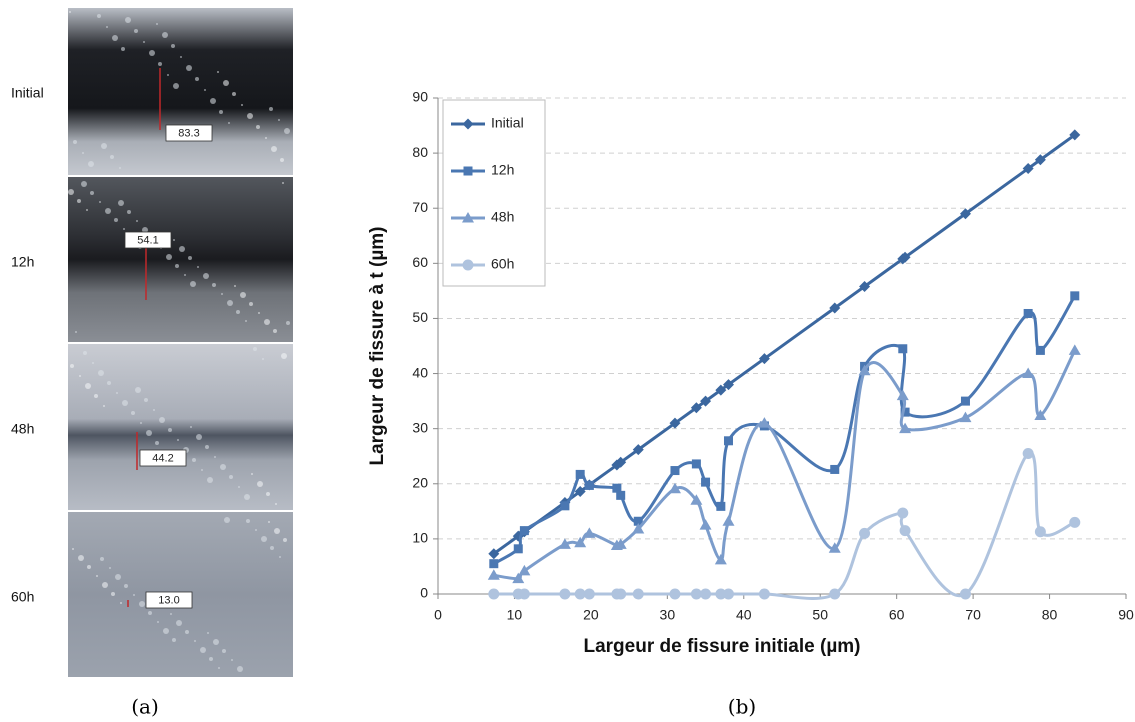 Image resolution: width=1135 pixels, height=722 pixels. What do you see at coordinates (494, 193) in the screenshot?
I see `legend-box` at bounding box center [494, 193].